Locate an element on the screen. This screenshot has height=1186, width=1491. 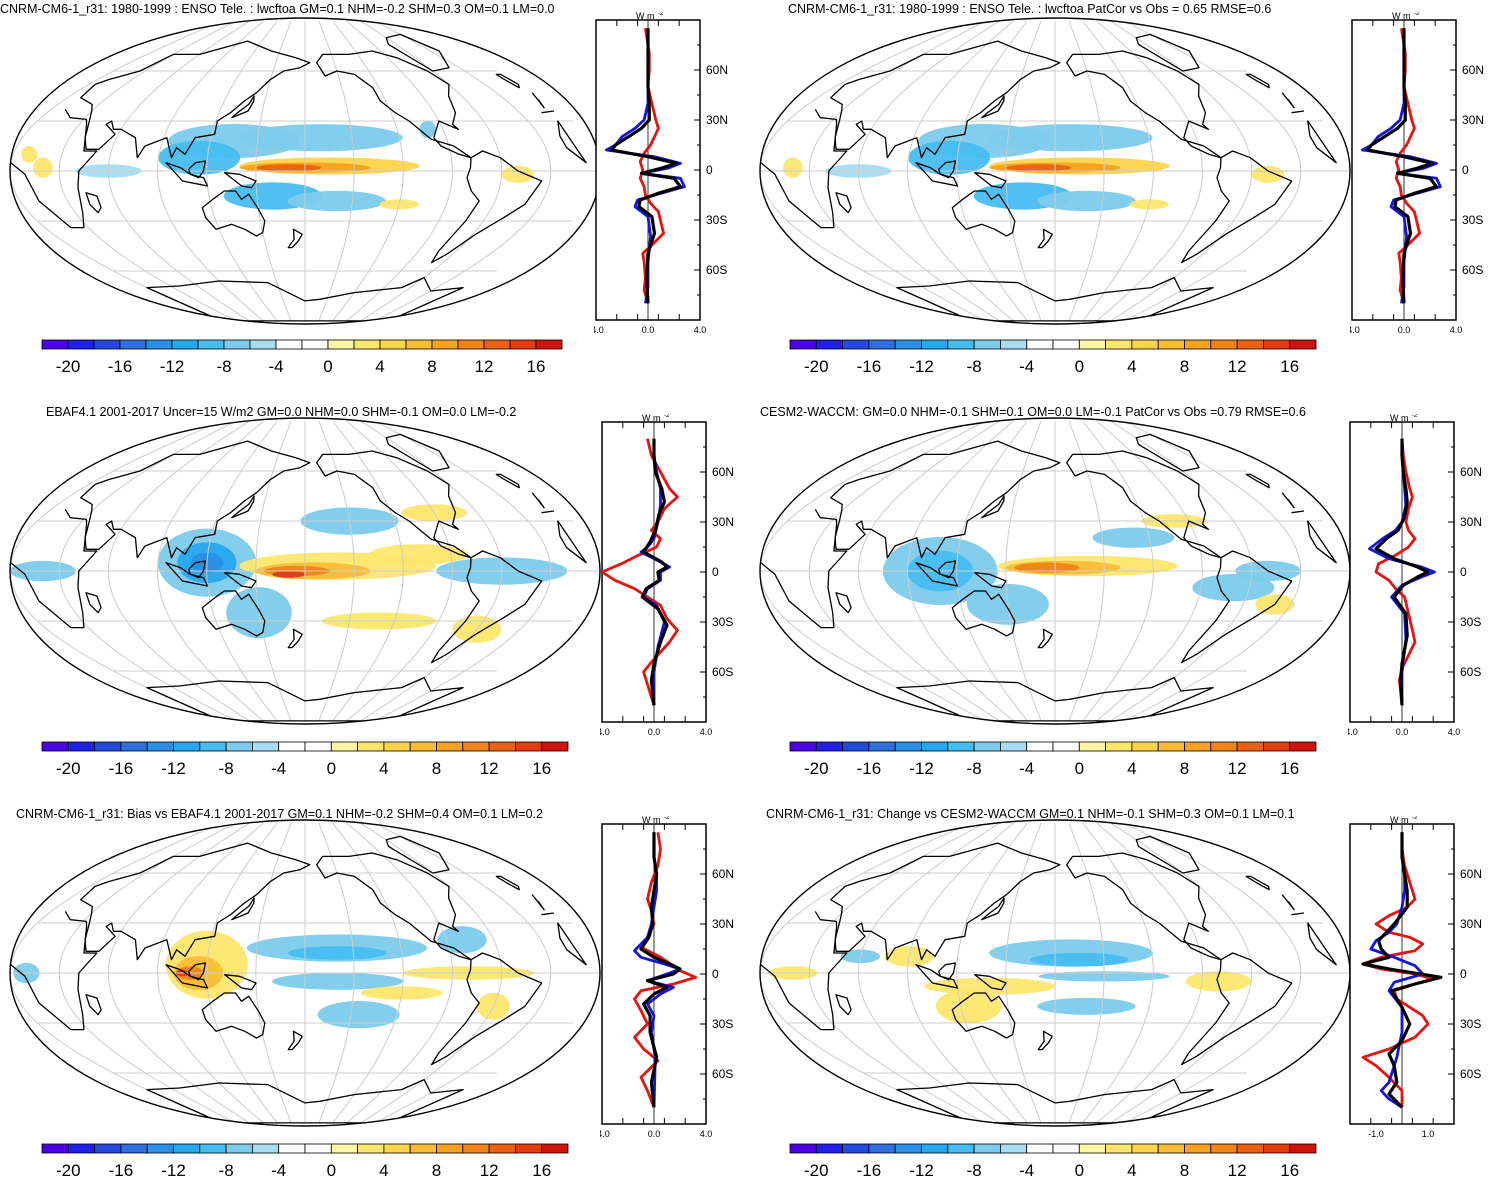
lat-tick-label: 60N is located at coordinates (723, 472).